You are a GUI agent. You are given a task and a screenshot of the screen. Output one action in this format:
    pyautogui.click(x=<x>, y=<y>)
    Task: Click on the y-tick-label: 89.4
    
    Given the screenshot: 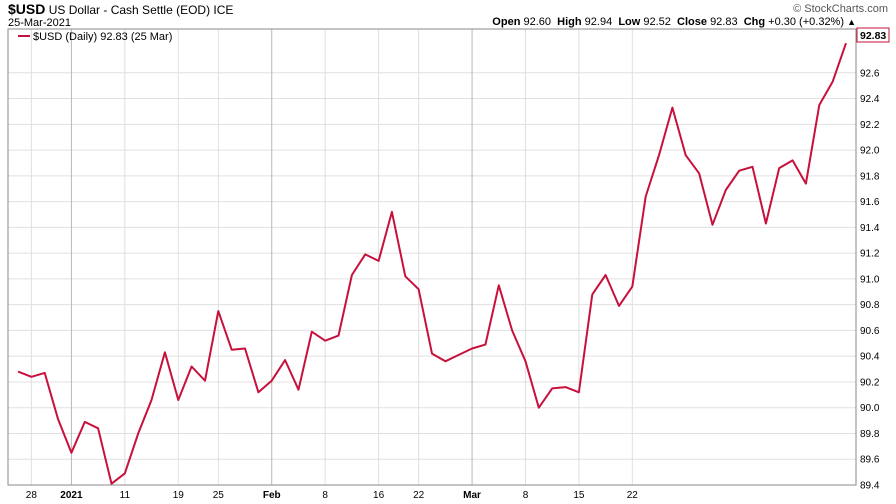 What is the action you would take?
    pyautogui.click(x=870, y=486)
    